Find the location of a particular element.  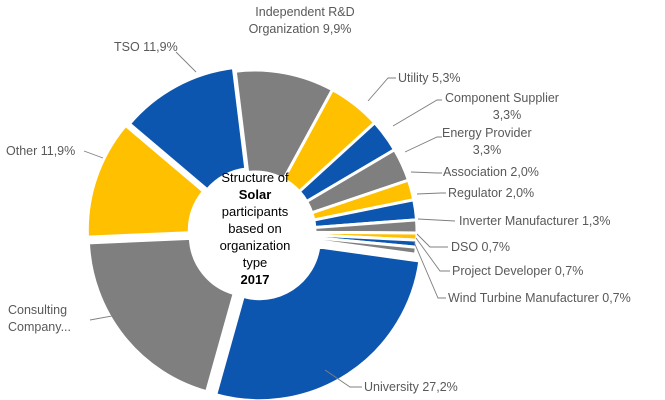

leader-wind-turbine is located at coordinates (429, 270).